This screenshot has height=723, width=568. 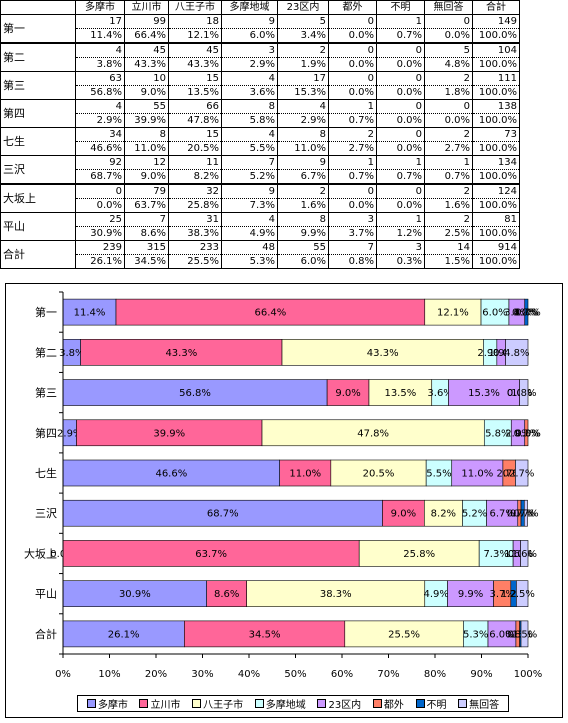 I want to click on percent-cell: 100.0%, so click(x=496, y=92).